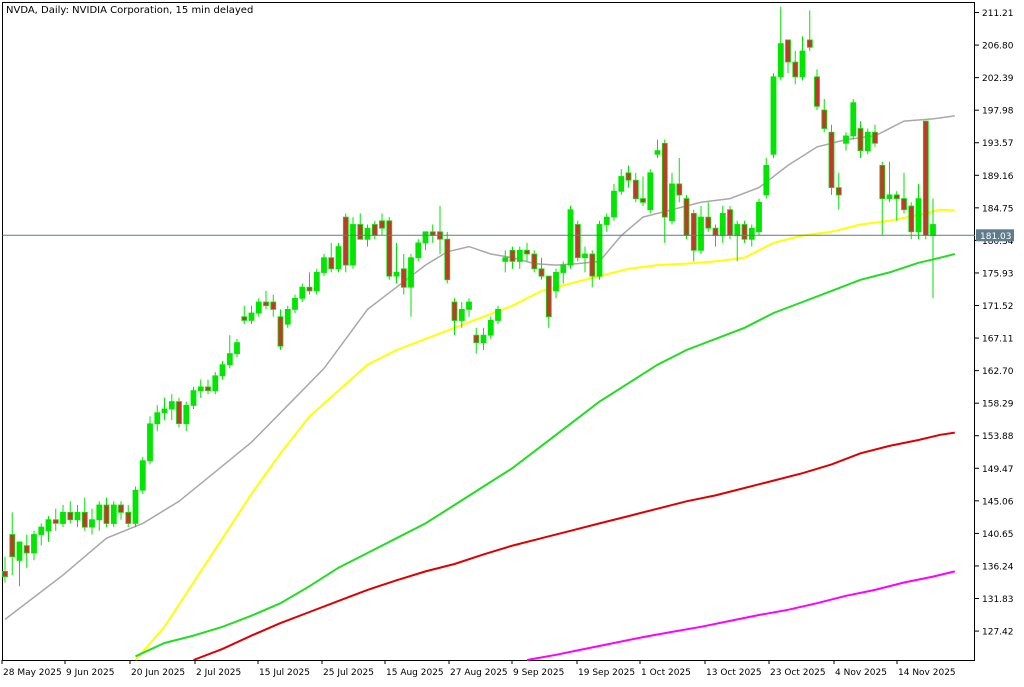 The height and width of the screenshot is (687, 1024). I want to click on y-tick-label: 184.75, so click(998, 209).